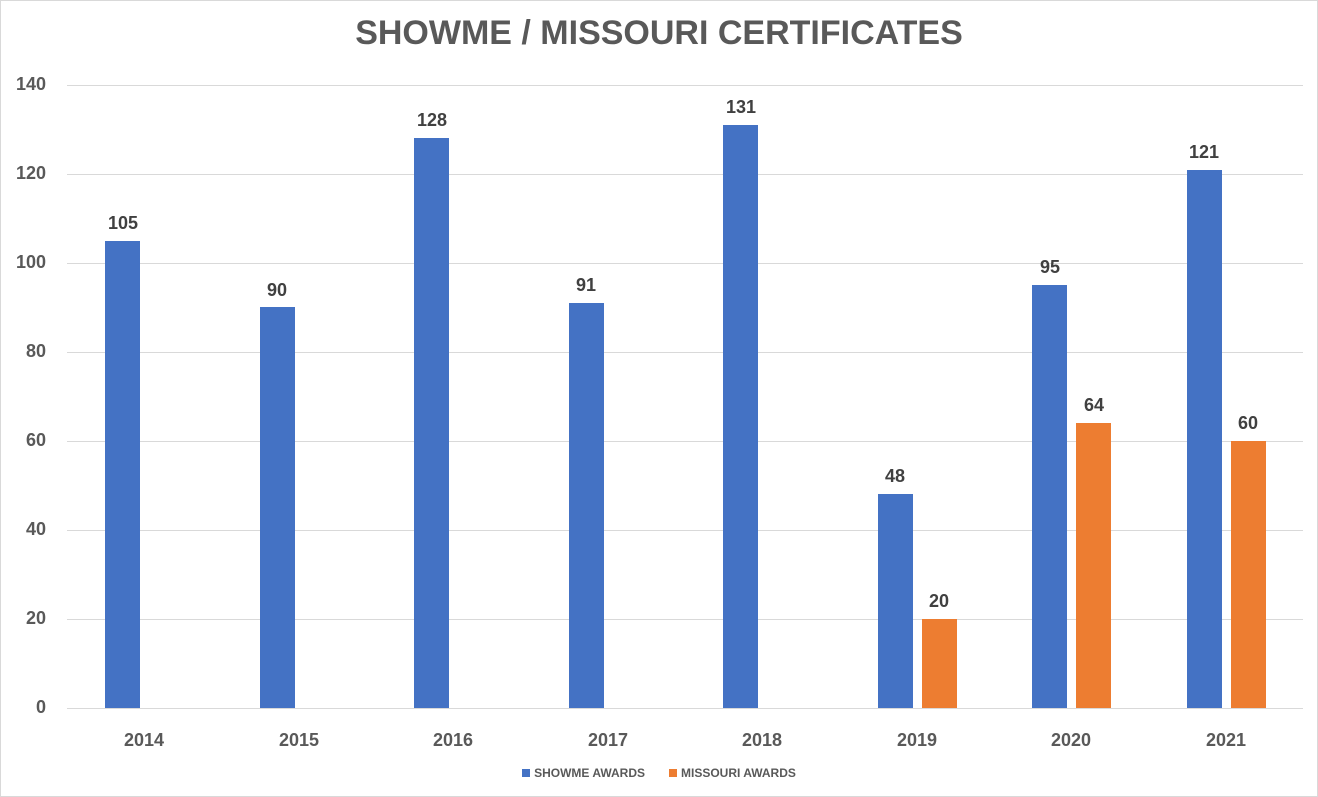 This screenshot has height=797, width=1318. I want to click on y-tick-label: 80, so click(35, 351).